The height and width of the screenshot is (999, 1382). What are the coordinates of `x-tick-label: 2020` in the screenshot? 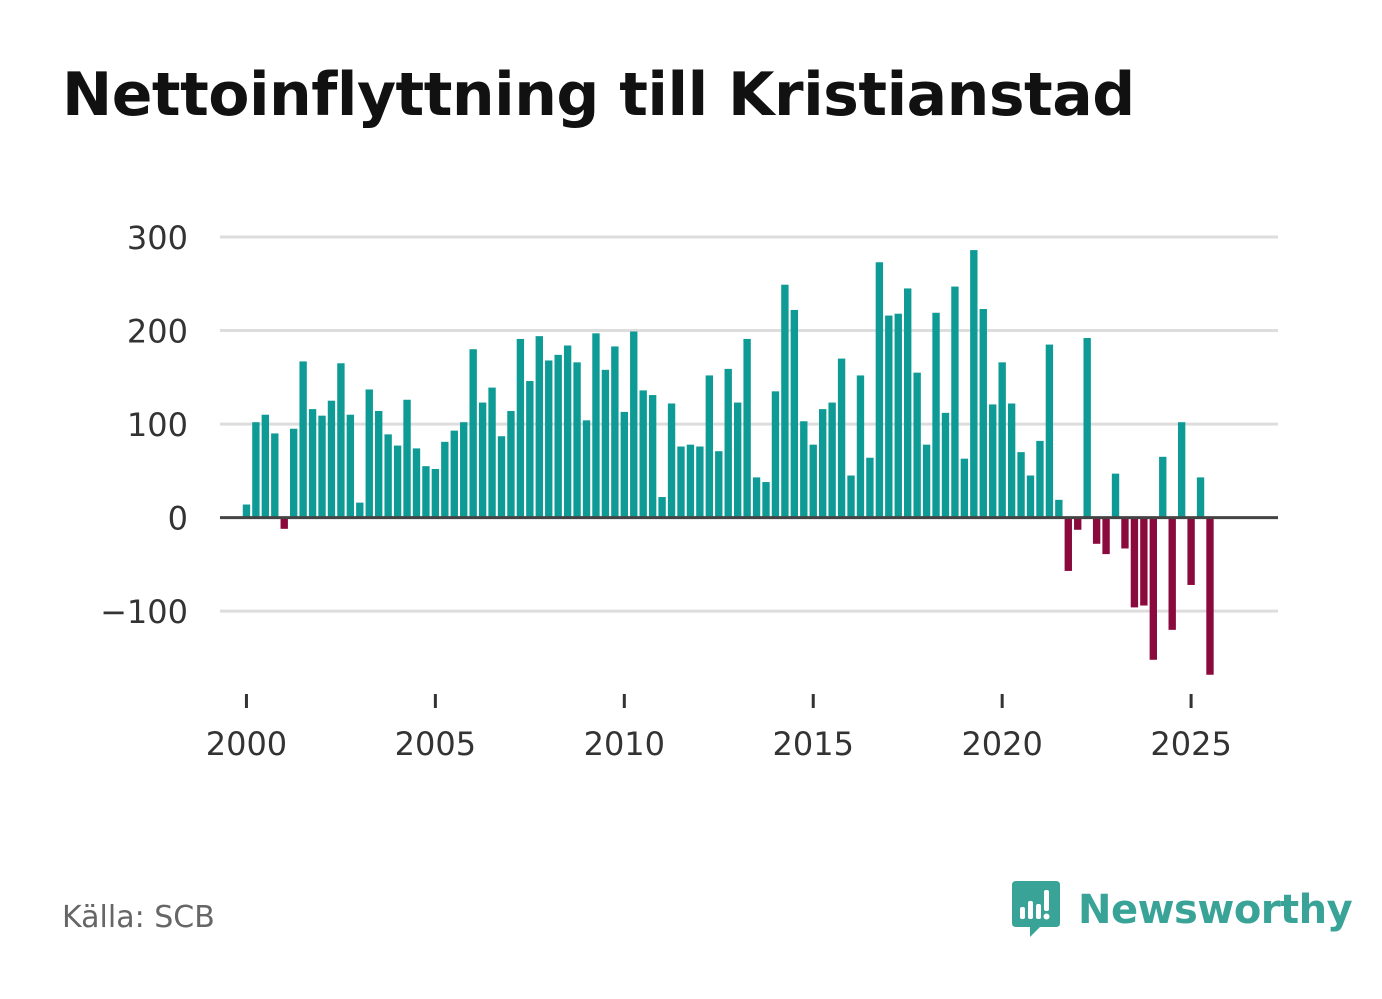 It's located at (1001, 744).